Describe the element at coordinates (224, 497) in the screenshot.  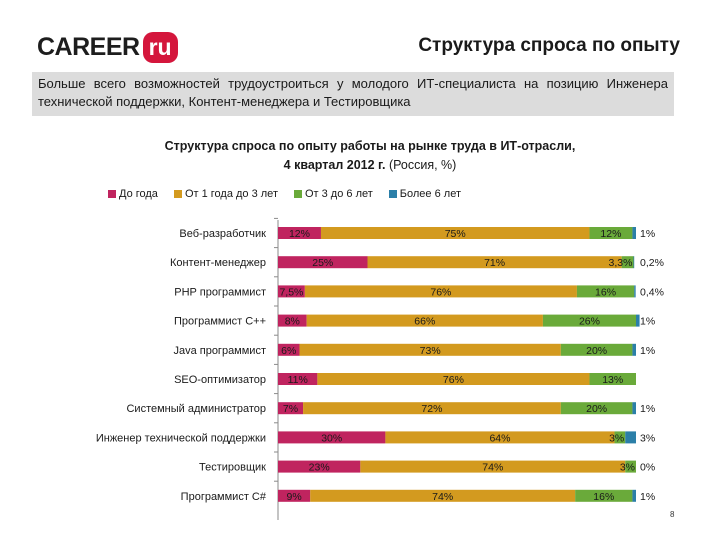
I see `category-label: Программист C#` at that location.